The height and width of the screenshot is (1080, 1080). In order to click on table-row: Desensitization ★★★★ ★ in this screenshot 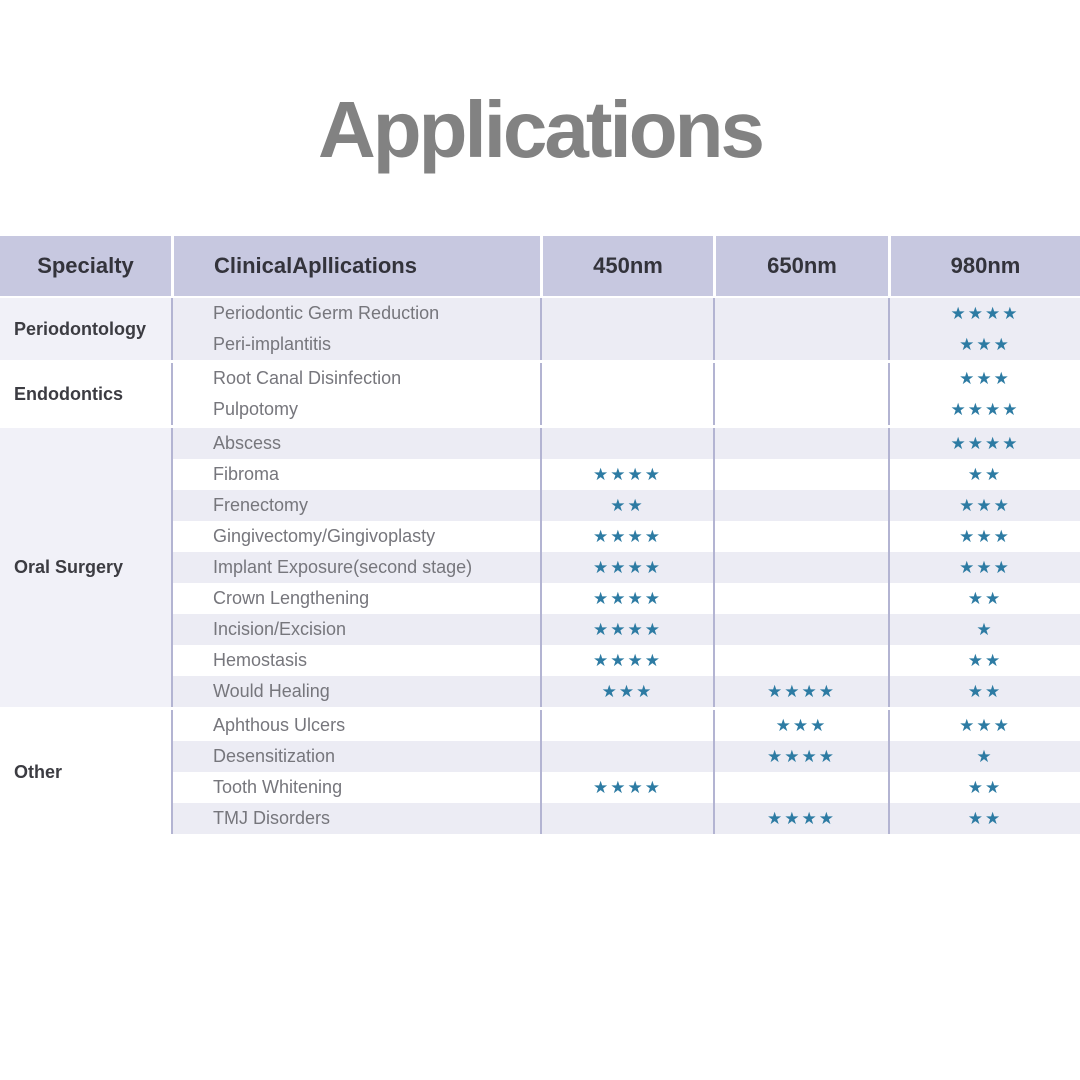, I will do `click(625, 756)`.